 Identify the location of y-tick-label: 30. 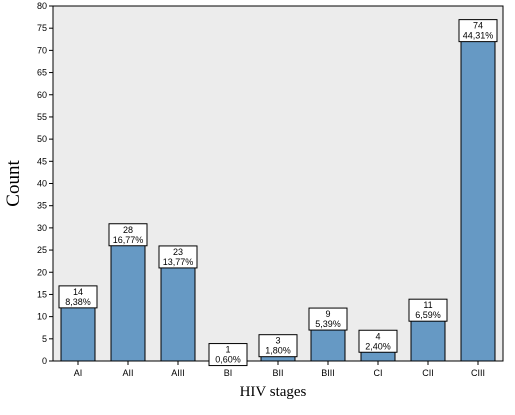
(42, 228).